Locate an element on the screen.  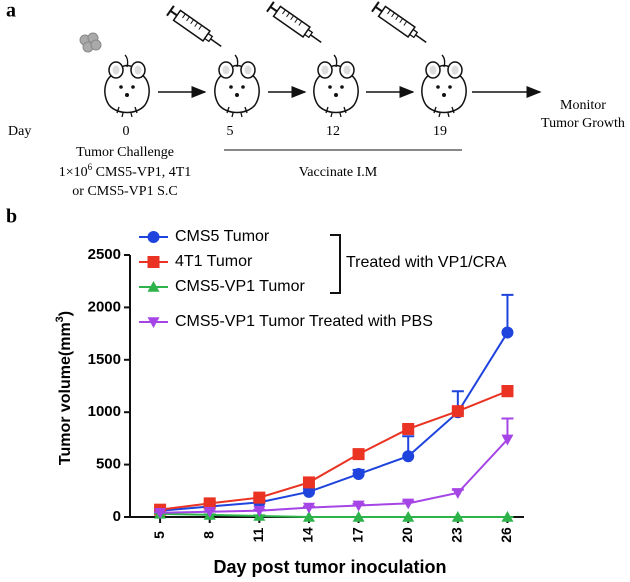
legend-bracket is located at coordinates (335, 264).